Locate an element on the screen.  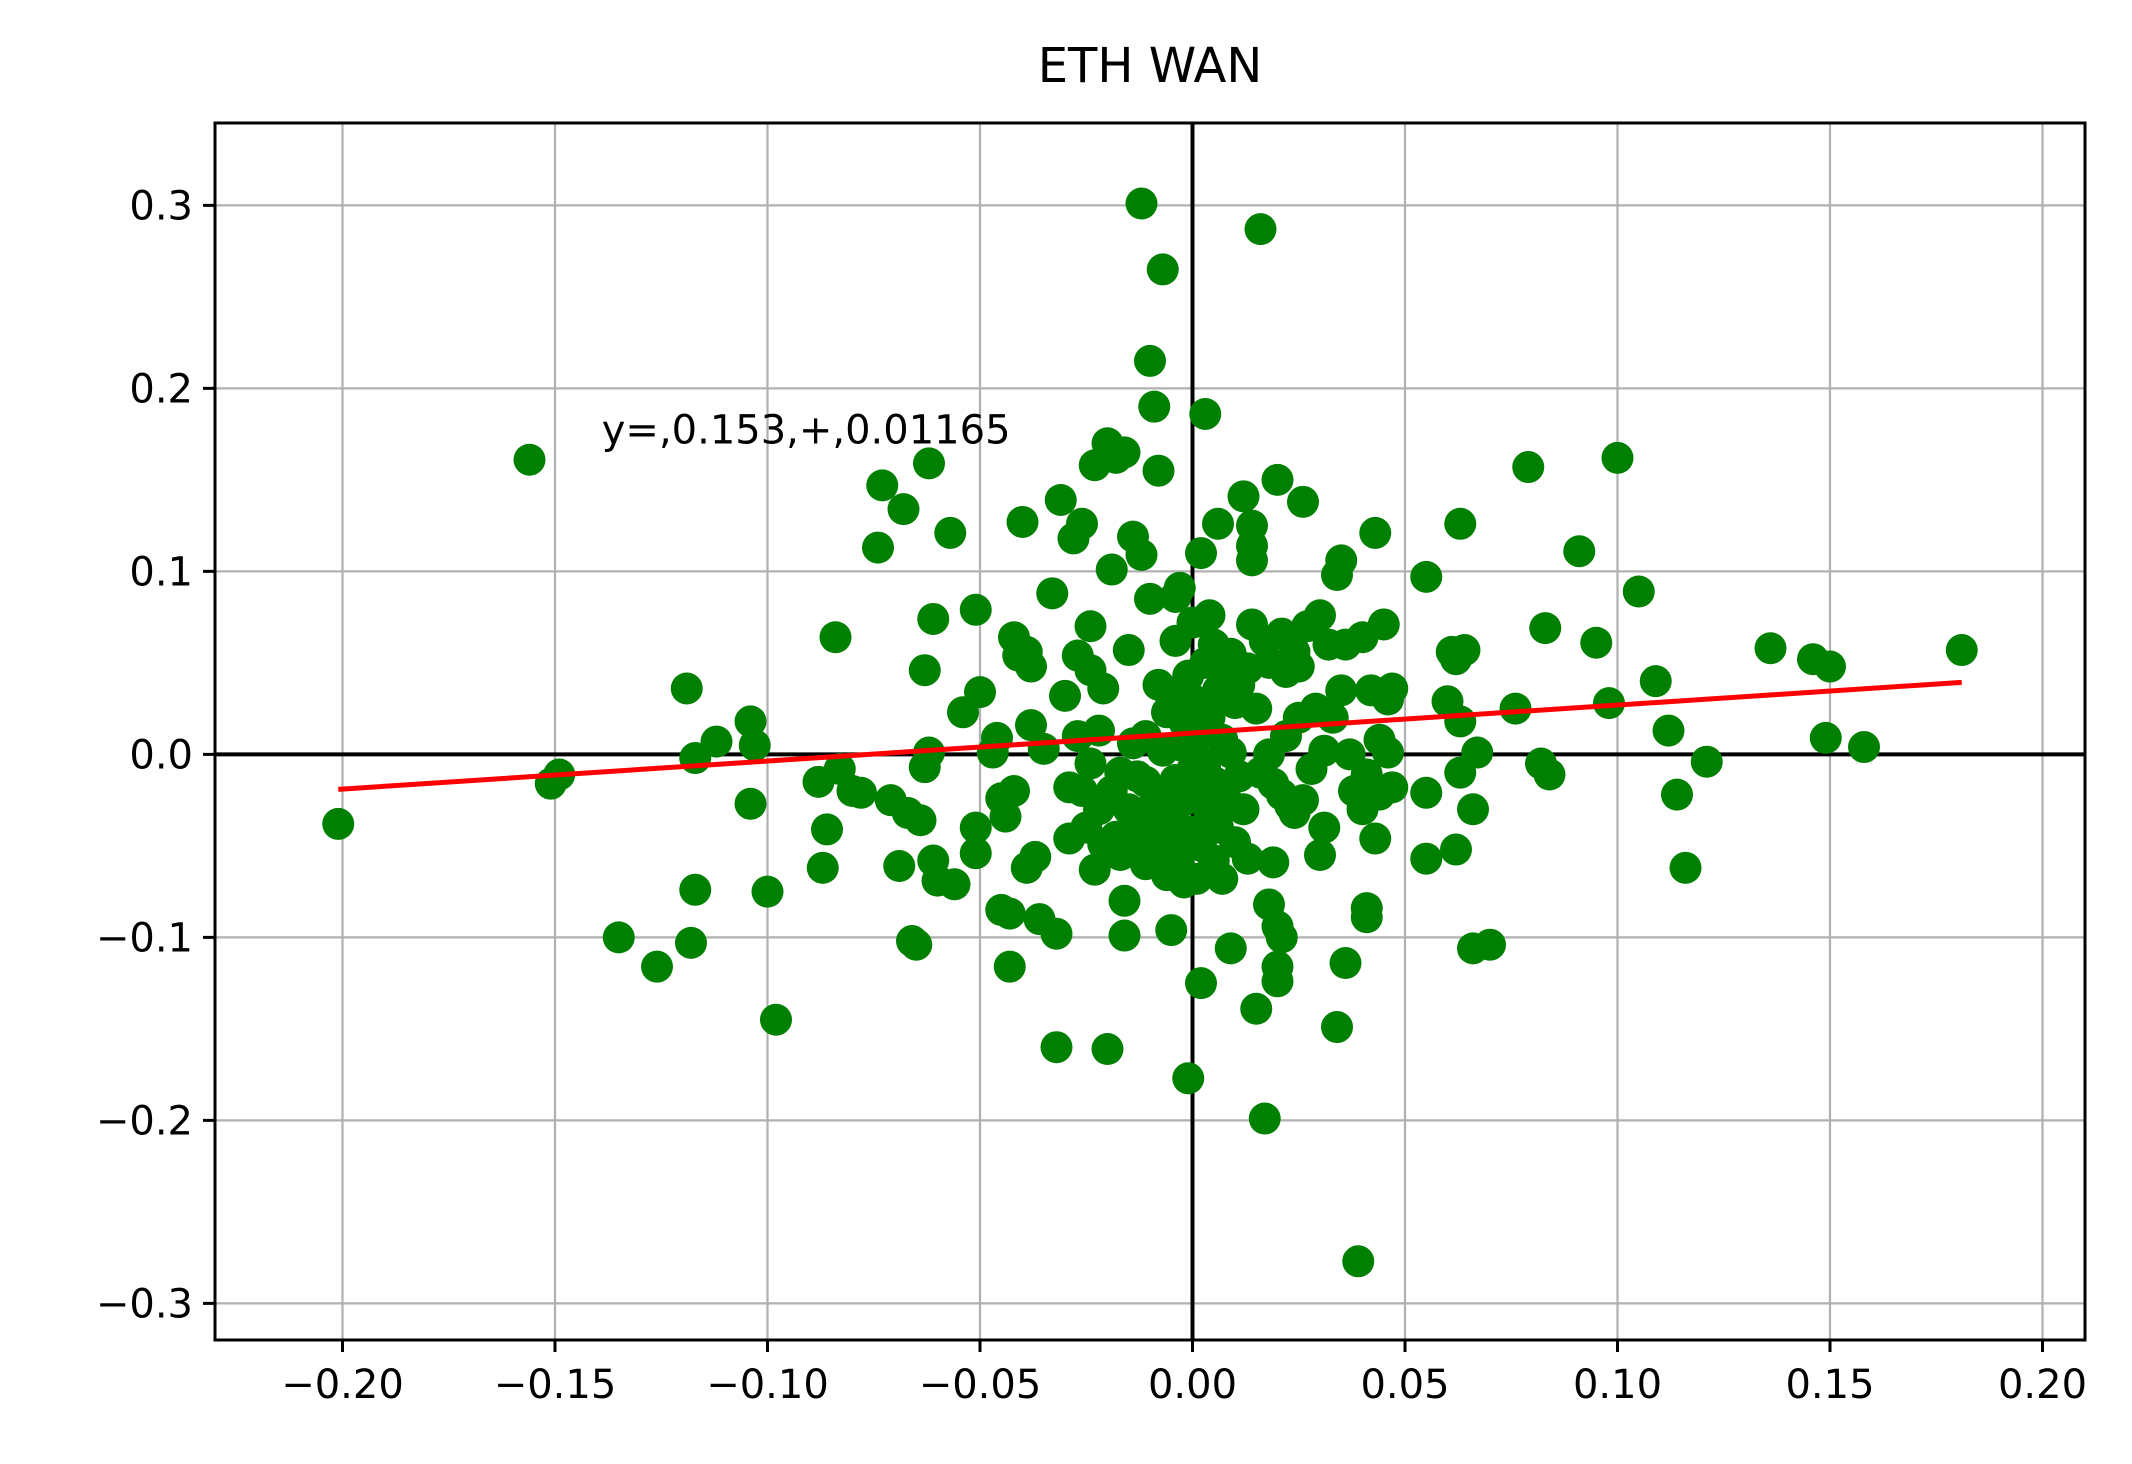
y-tick-label-5: 0.2 is located at coordinates (161, 389).